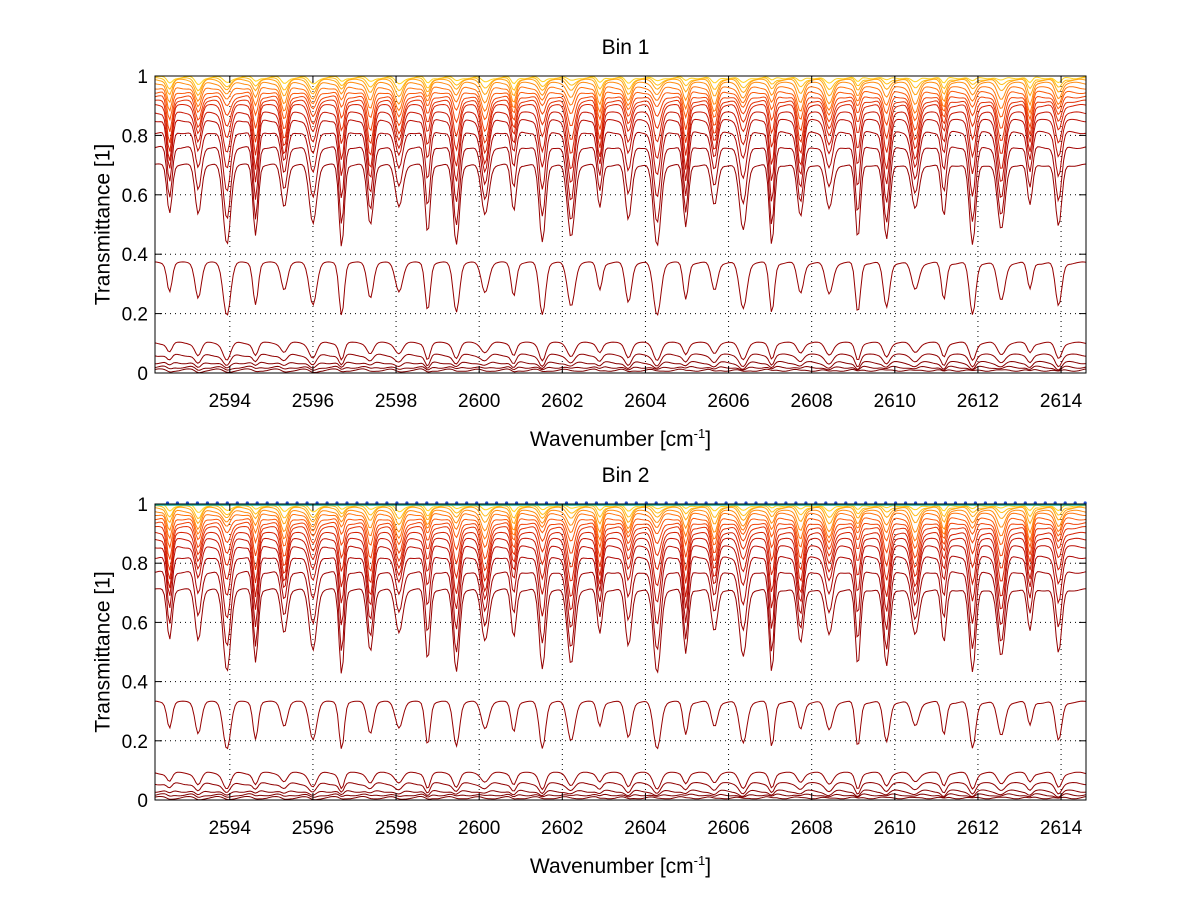 The width and height of the screenshot is (1200, 901). I want to click on chart-title: Bin 2, so click(626, 475).